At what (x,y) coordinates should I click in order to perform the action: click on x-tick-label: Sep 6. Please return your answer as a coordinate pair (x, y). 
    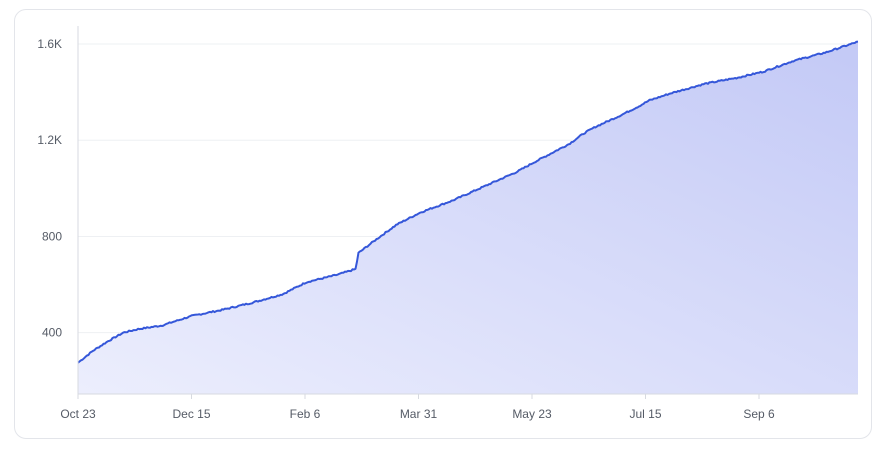
    Looking at the image, I should click on (759, 414).